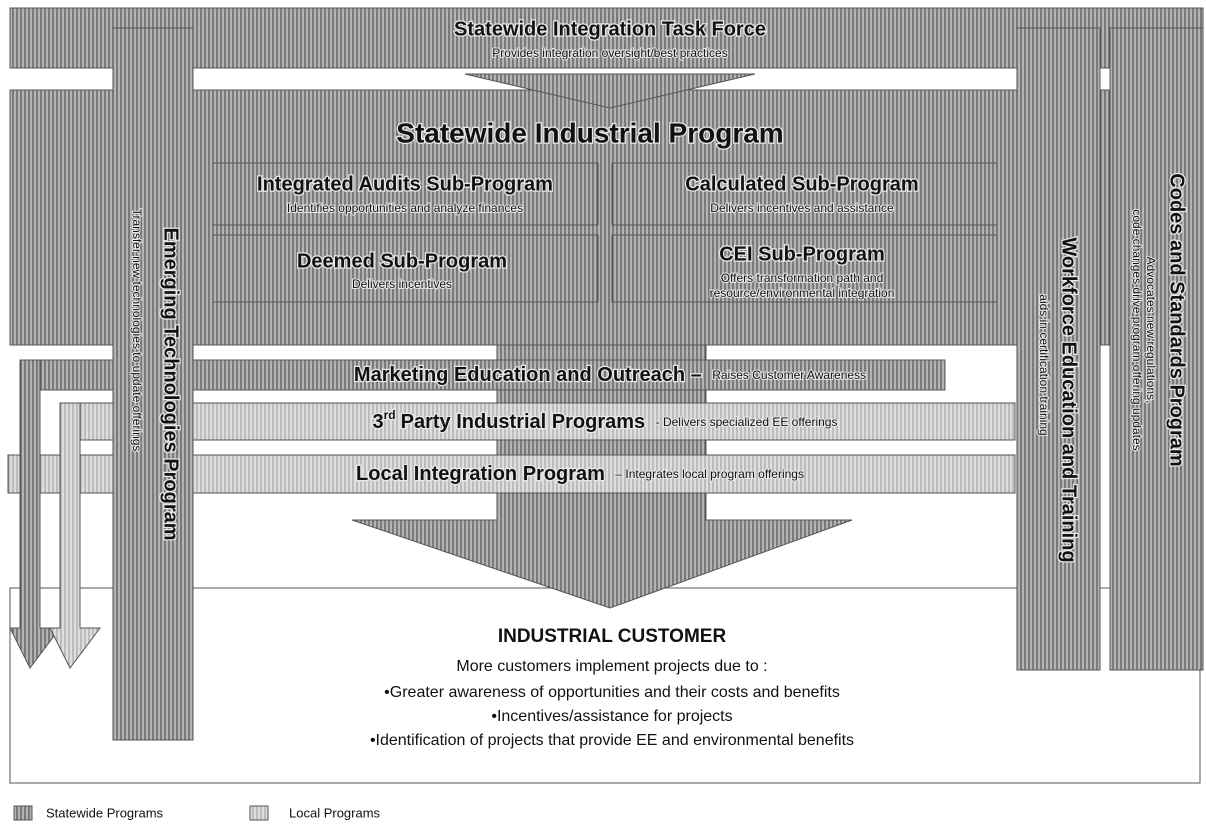 The height and width of the screenshot is (827, 1206). Describe the element at coordinates (1069, 399) in the screenshot. I see `column-title: Workforce Education and Training` at that location.